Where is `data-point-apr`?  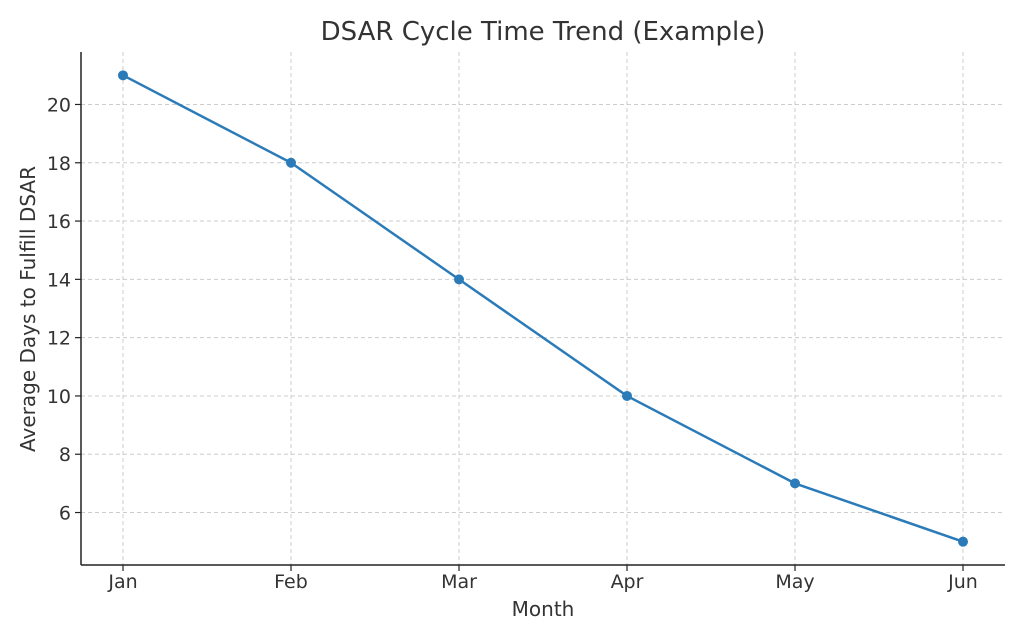
data-point-apr is located at coordinates (627, 395).